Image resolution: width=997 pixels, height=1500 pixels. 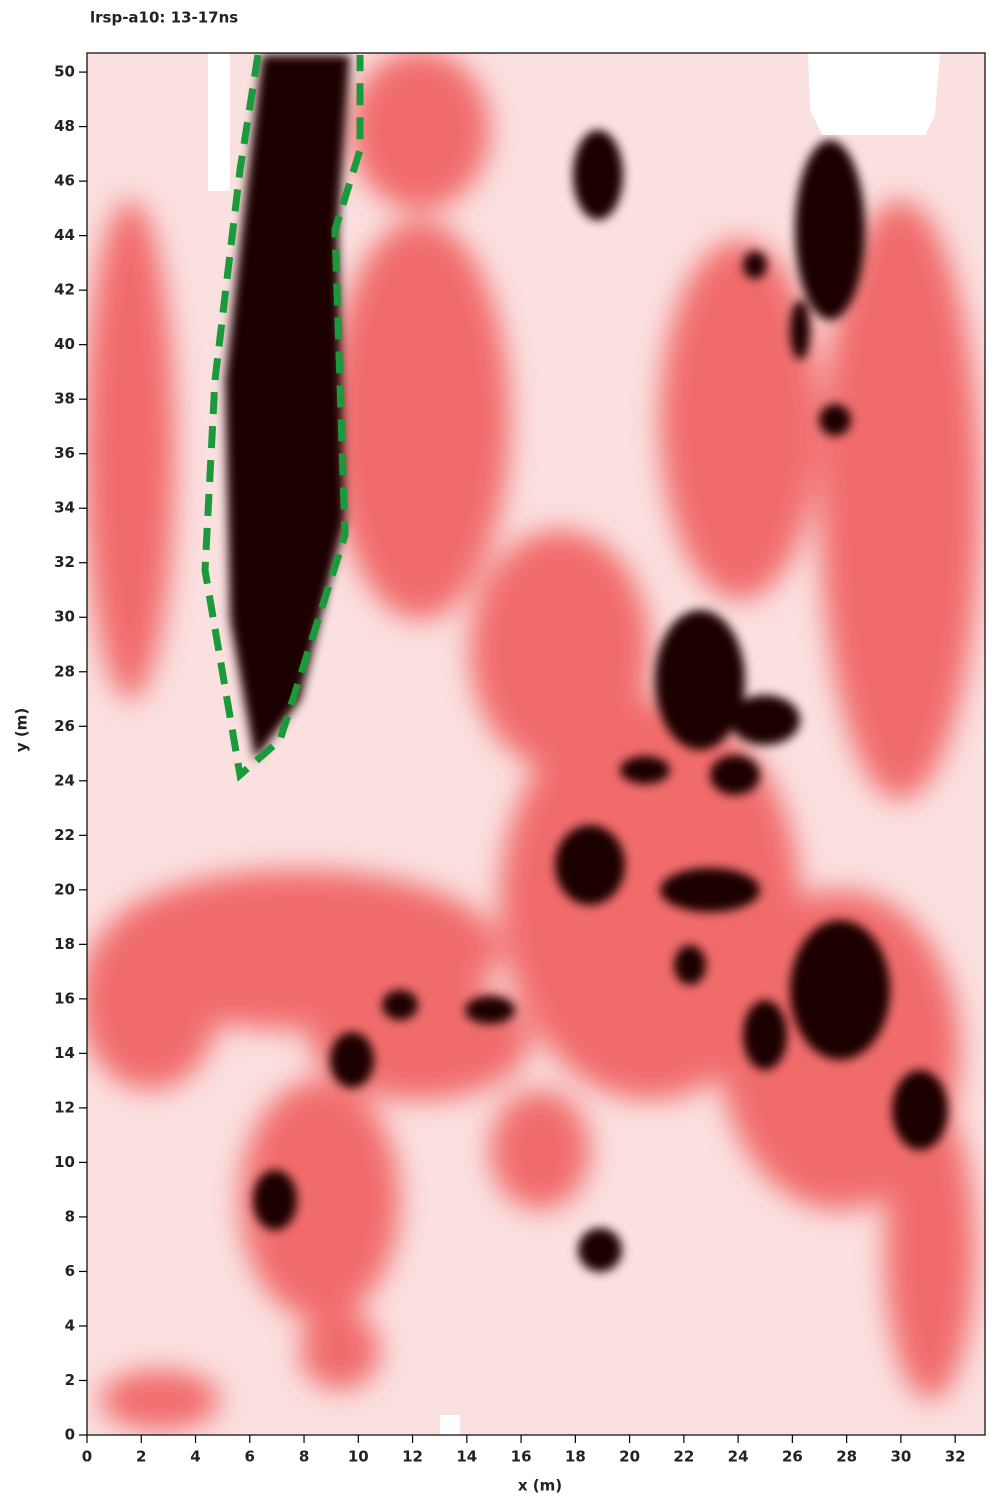 I want to click on y-tick-label: 26, so click(x=64, y=726).